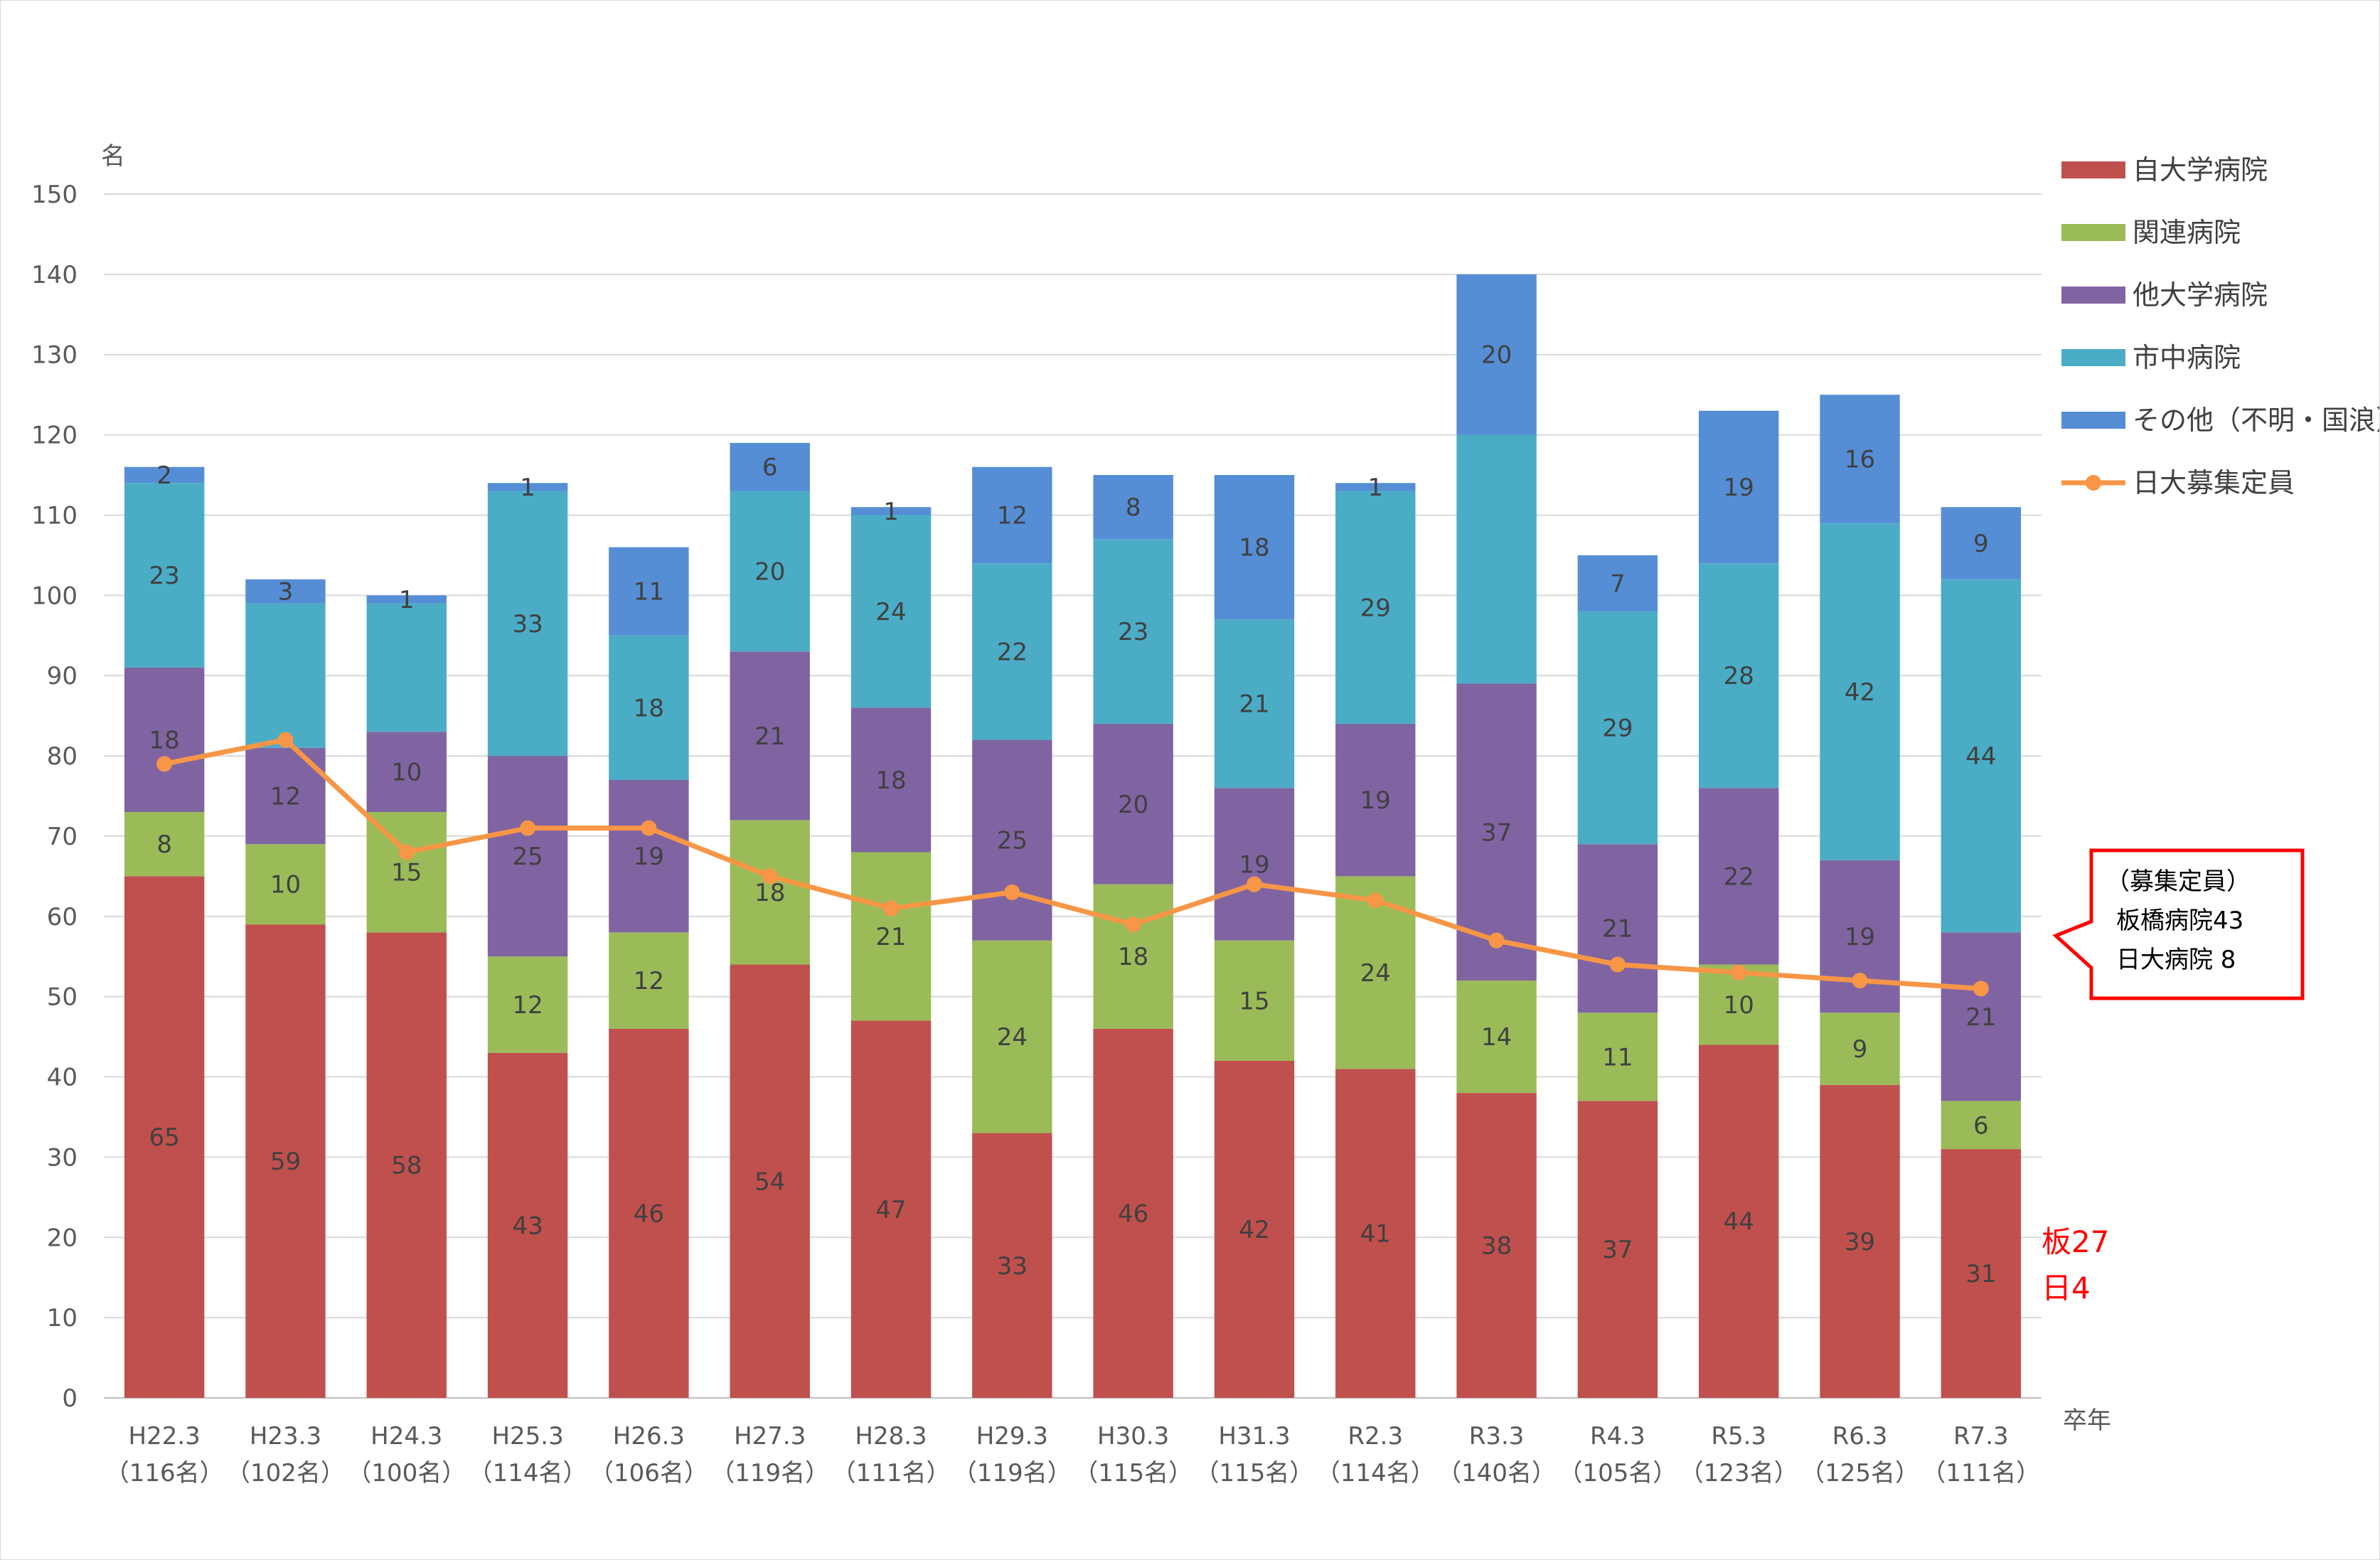  I want to click on data-label: 14, so click(1496, 1037).